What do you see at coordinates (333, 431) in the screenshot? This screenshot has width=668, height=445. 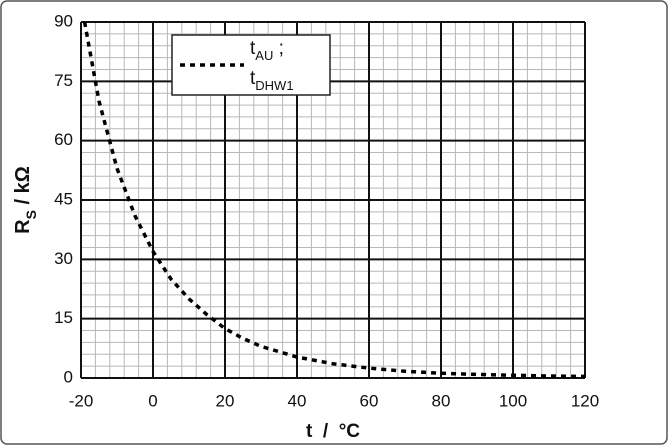 I see `x-axis-label: t / °C` at bounding box center [333, 431].